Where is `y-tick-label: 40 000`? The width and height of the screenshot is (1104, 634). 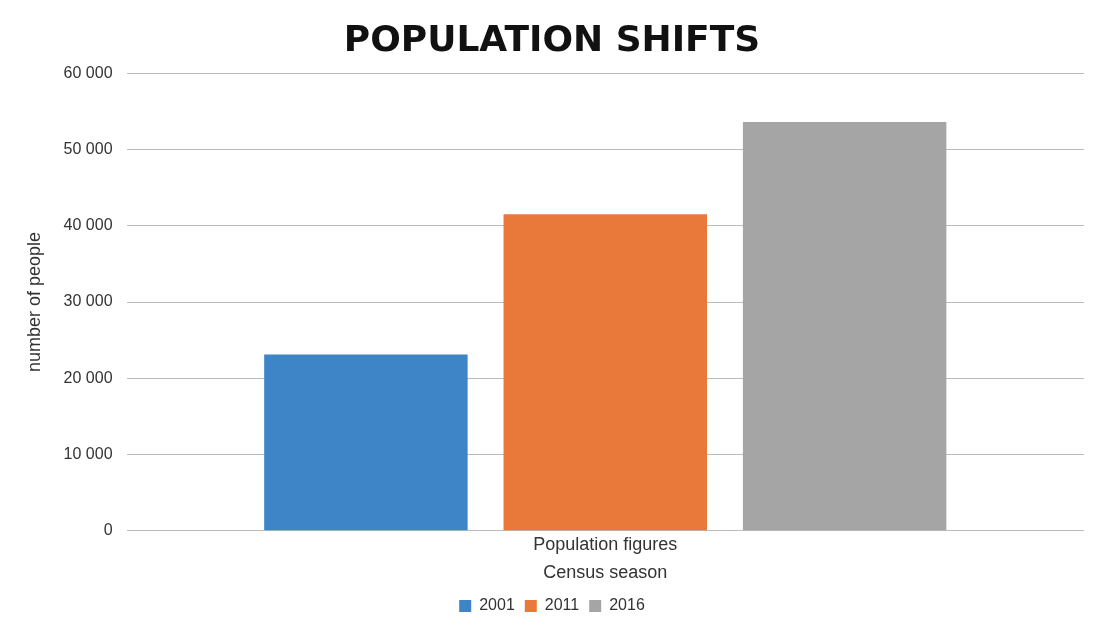
y-tick-label: 40 000 is located at coordinates (88, 225).